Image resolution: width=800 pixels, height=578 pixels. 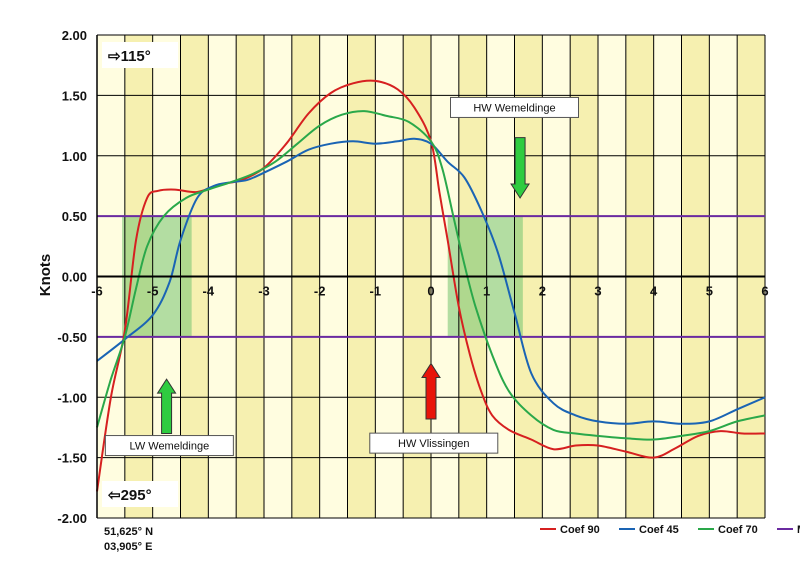 What do you see at coordinates (74, 156) in the screenshot?
I see `y-tick-label: 1.00` at bounding box center [74, 156].